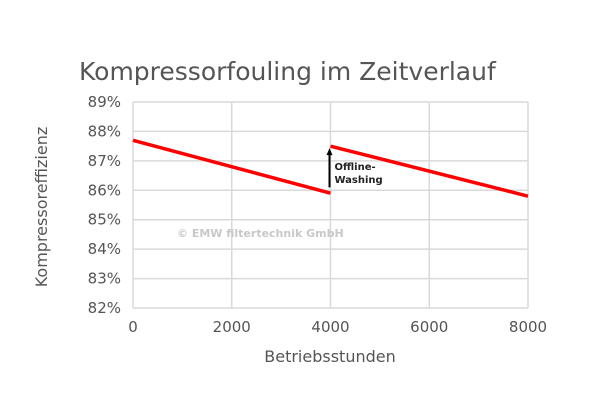  What do you see at coordinates (232, 327) in the screenshot?
I see `x-tick-label: 2000` at bounding box center [232, 327].